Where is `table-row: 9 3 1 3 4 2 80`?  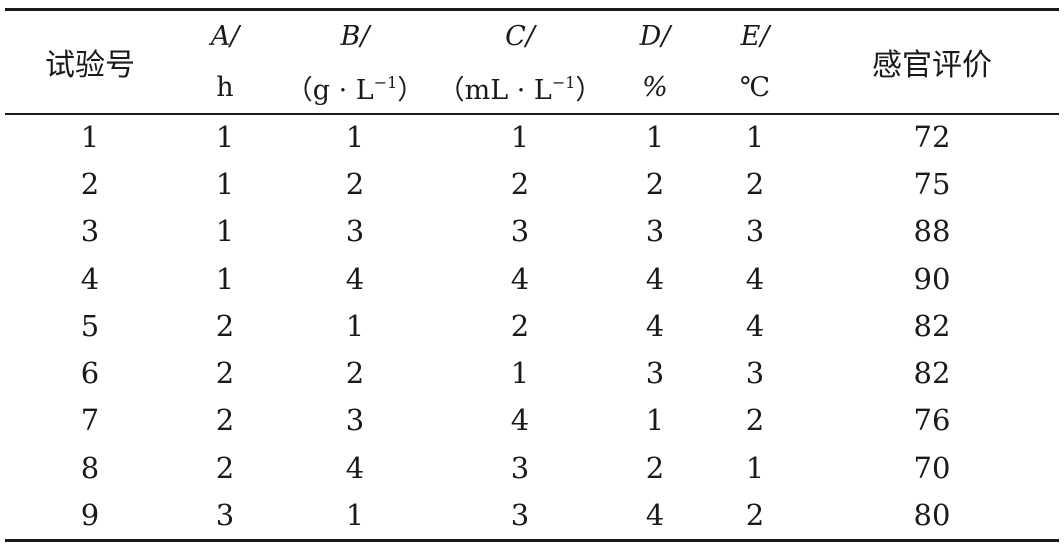 table-row: 9 3 1 3 4 2 80 is located at coordinates (532, 514).